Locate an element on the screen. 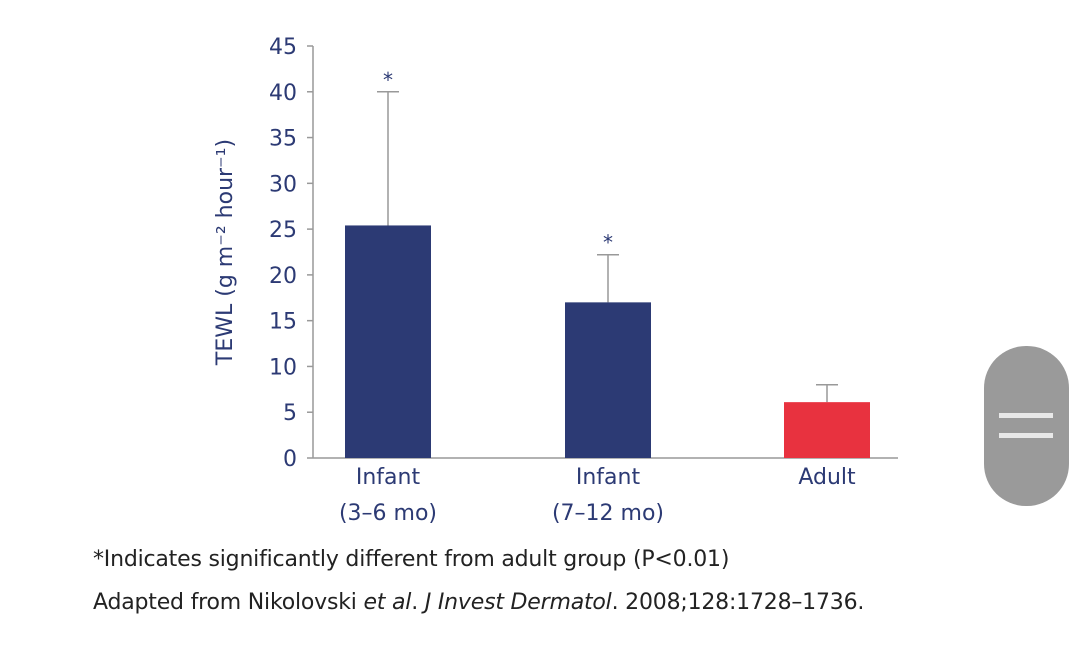 This screenshot has height=655, width=1080. citation-prefix: Adapted from Nikolovski is located at coordinates (228, 602).